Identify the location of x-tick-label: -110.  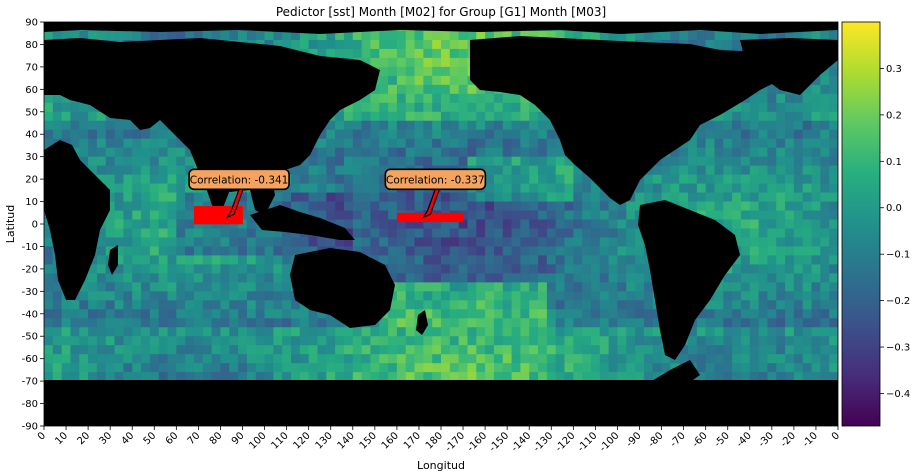
(588, 442).